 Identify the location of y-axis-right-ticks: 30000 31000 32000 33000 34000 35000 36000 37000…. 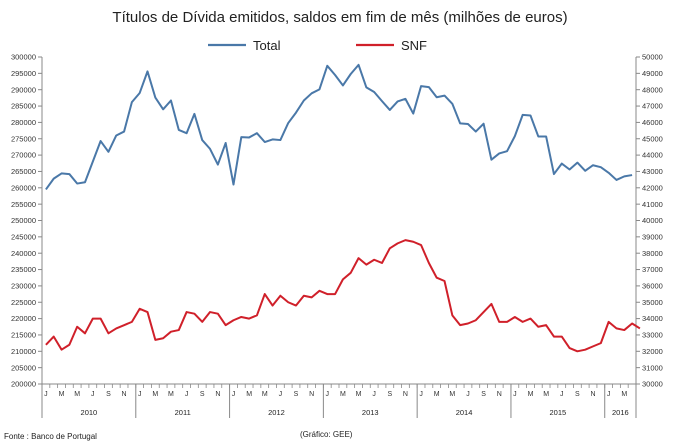
(649, 221).